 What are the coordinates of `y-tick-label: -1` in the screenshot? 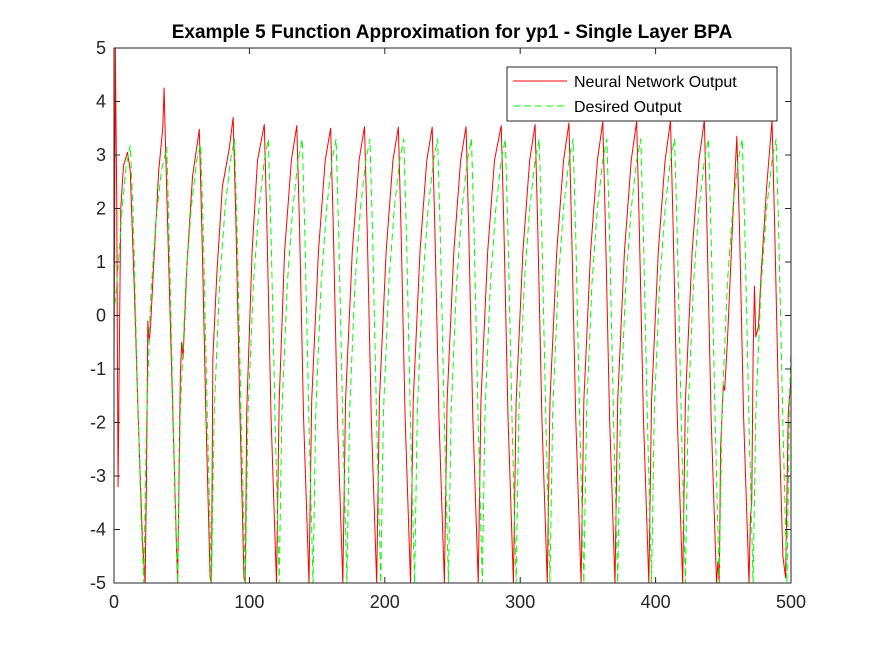 It's located at (98, 369).